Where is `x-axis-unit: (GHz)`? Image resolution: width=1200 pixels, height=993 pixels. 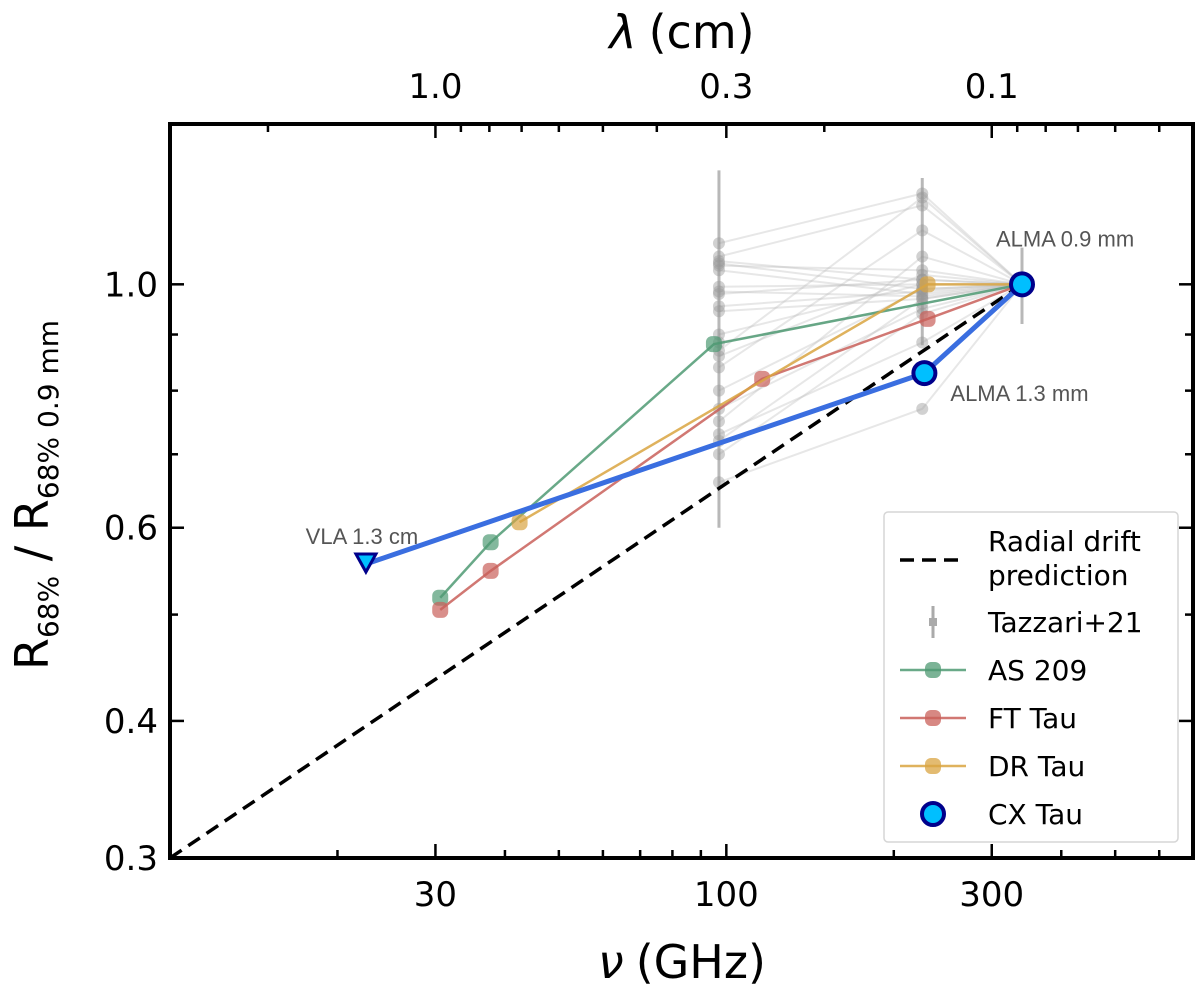
x-axis-unit: (GHz) is located at coordinates (701, 962).